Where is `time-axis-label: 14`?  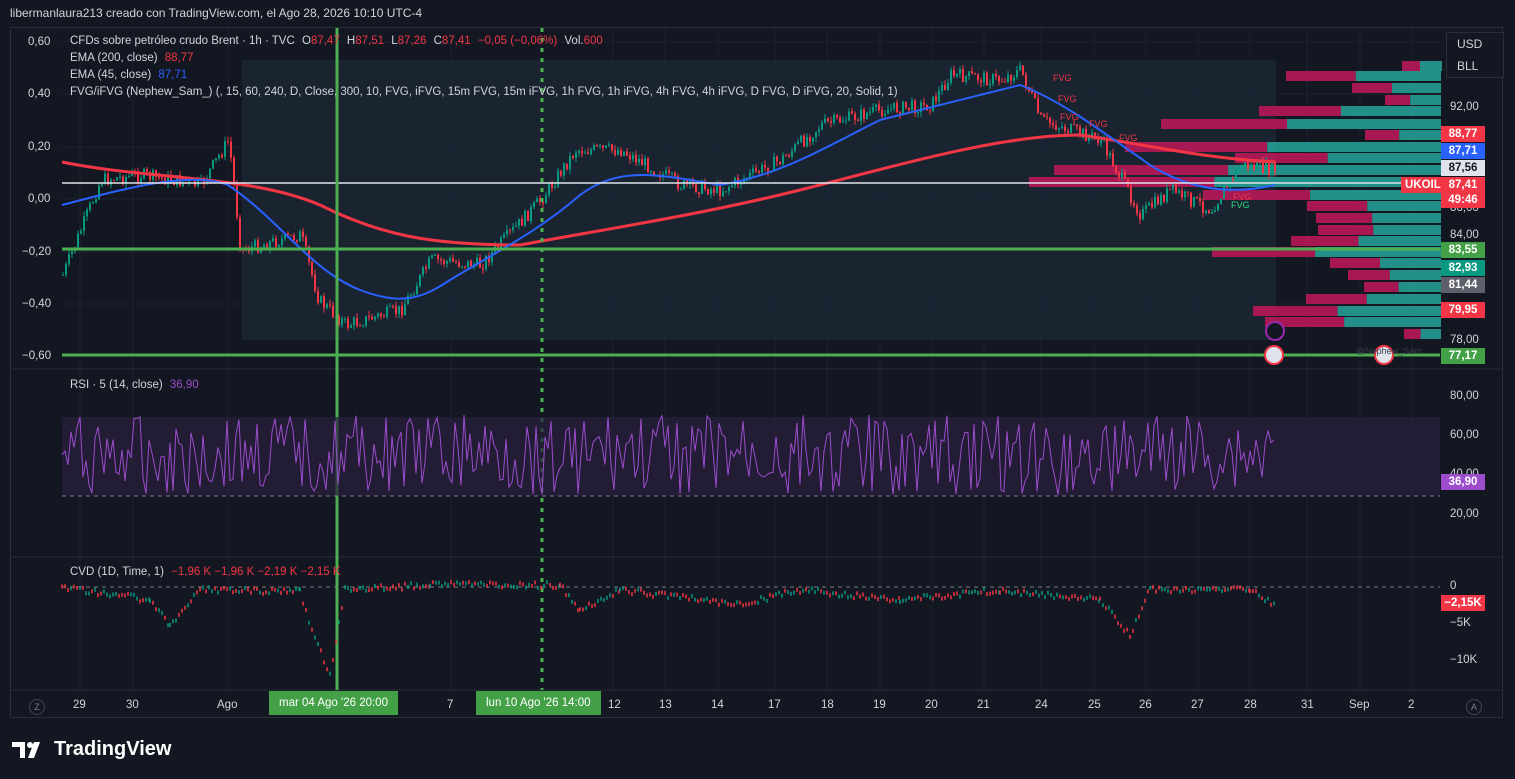
time-axis-label: 14 is located at coordinates (717, 705).